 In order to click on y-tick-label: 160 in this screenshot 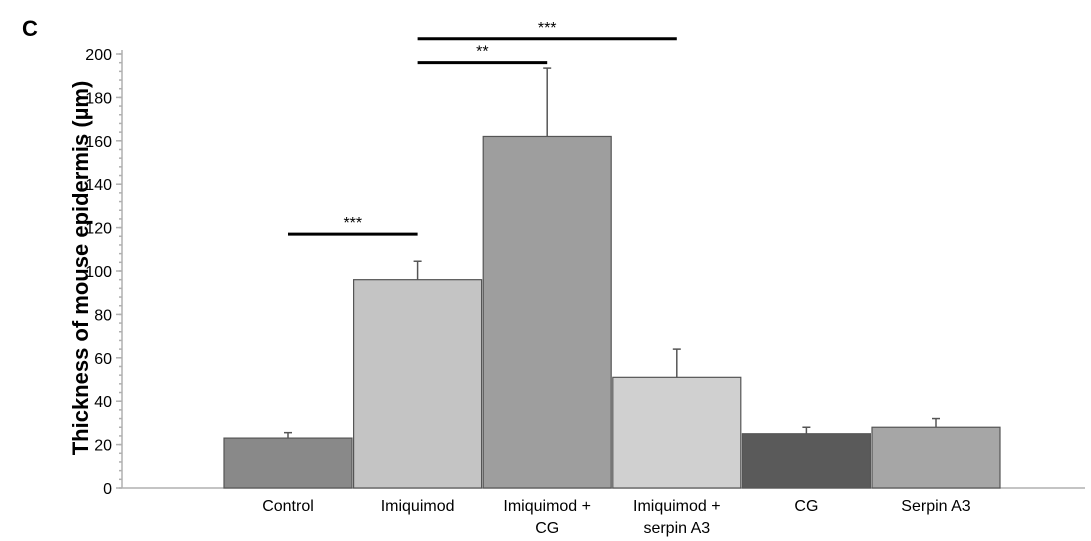, I will do `click(98, 142)`.